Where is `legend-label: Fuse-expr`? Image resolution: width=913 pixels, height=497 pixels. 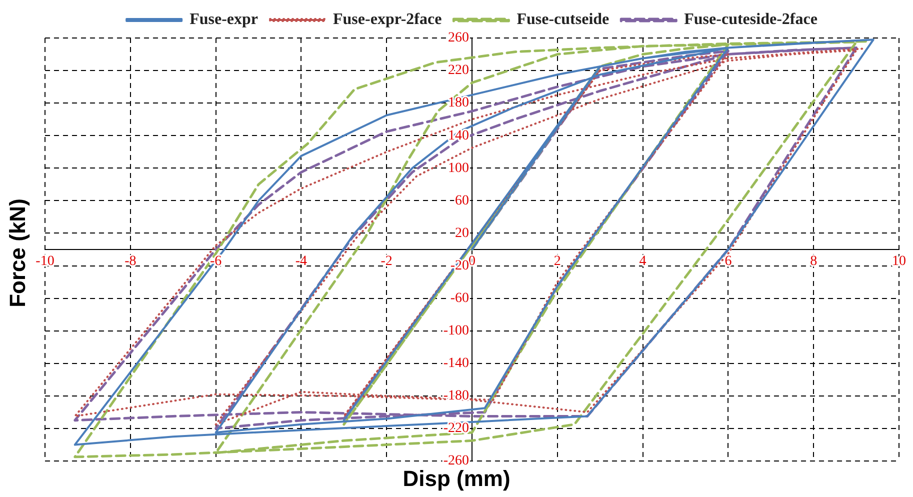 legend-label: Fuse-expr is located at coordinates (224, 19).